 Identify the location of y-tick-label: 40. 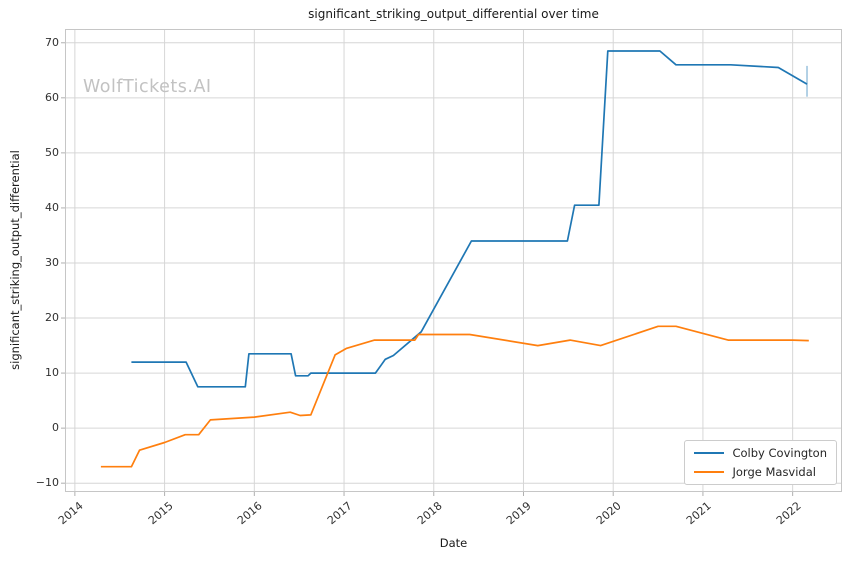
(52, 207).